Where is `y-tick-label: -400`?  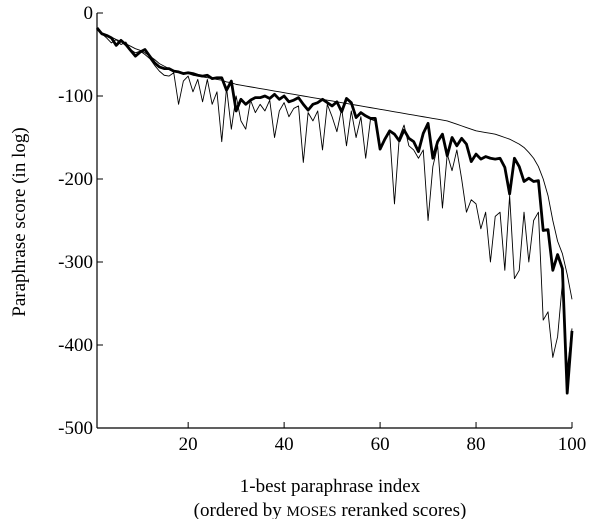 y-tick-label: -400 is located at coordinates (75, 345).